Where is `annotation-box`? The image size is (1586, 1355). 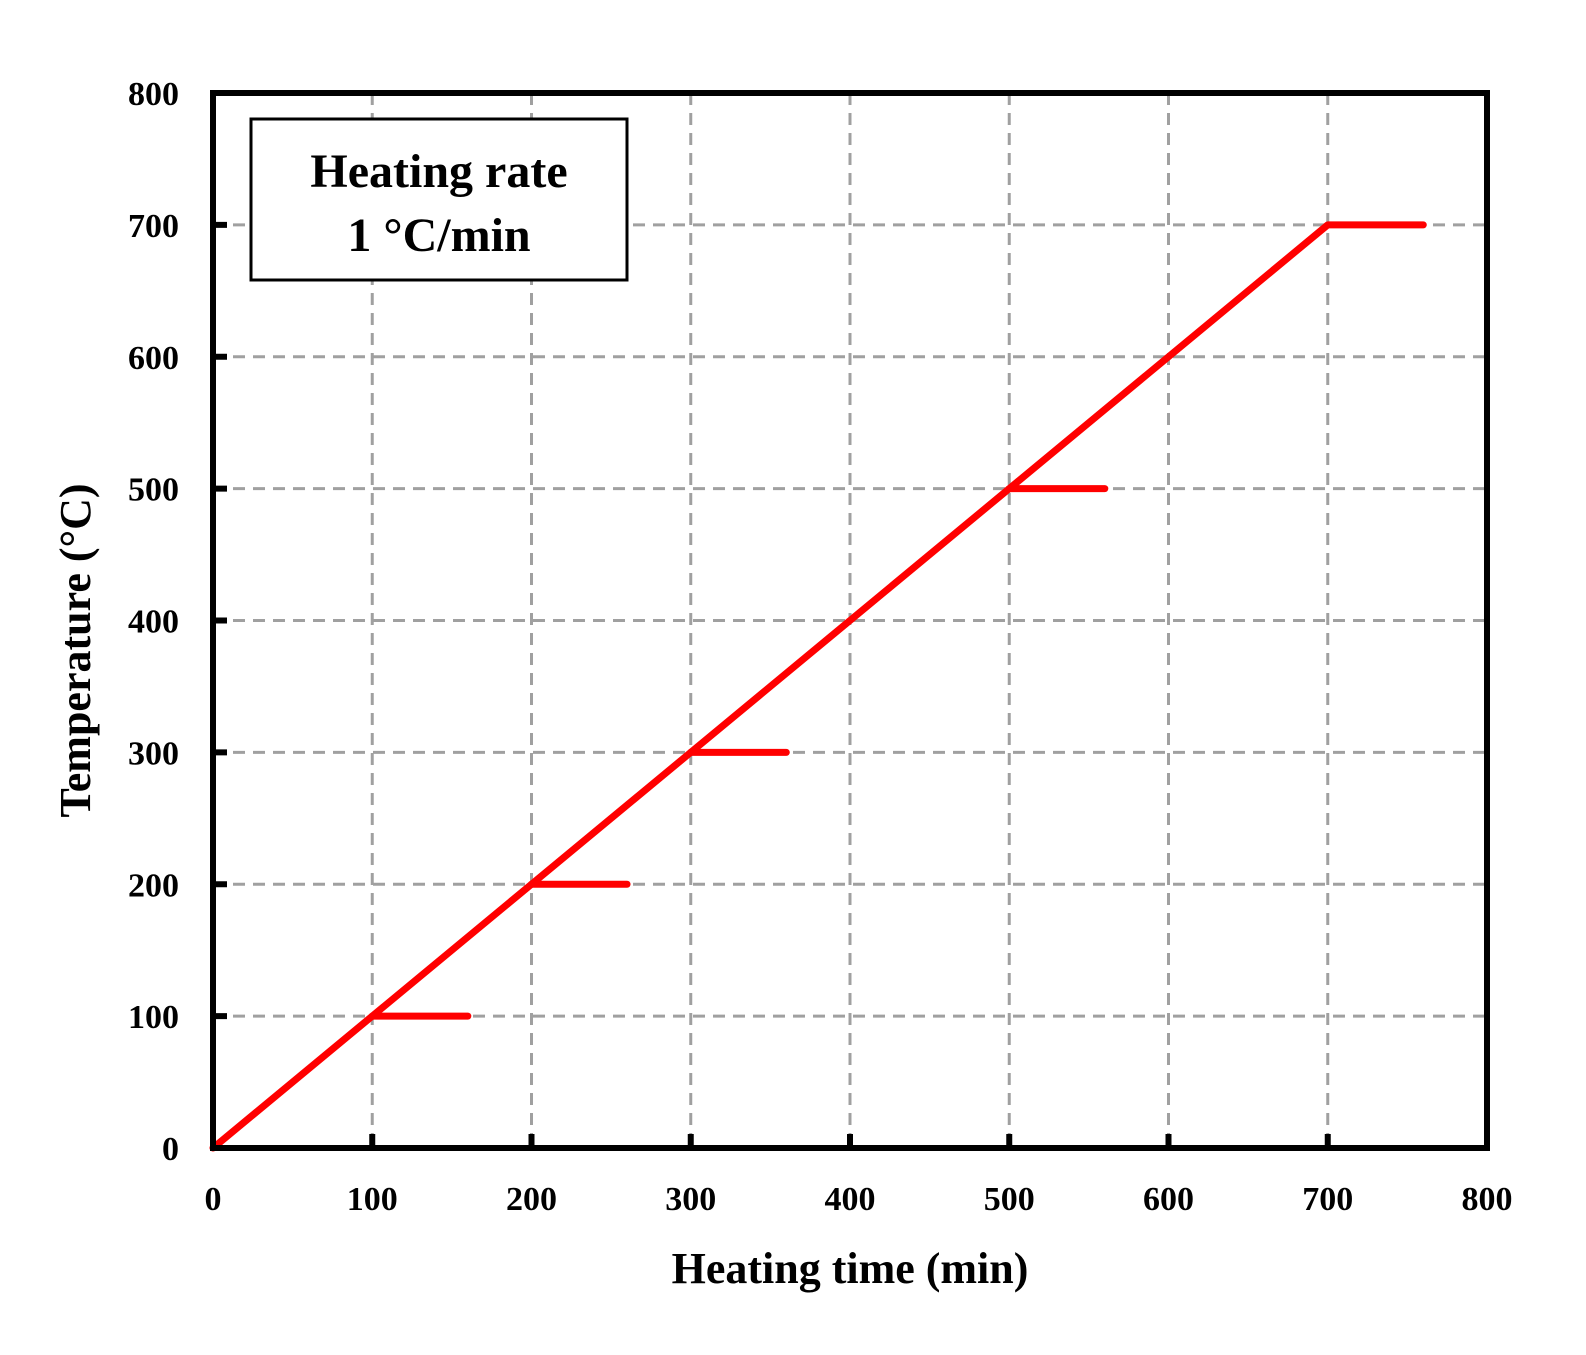
annotation-box is located at coordinates (439, 199).